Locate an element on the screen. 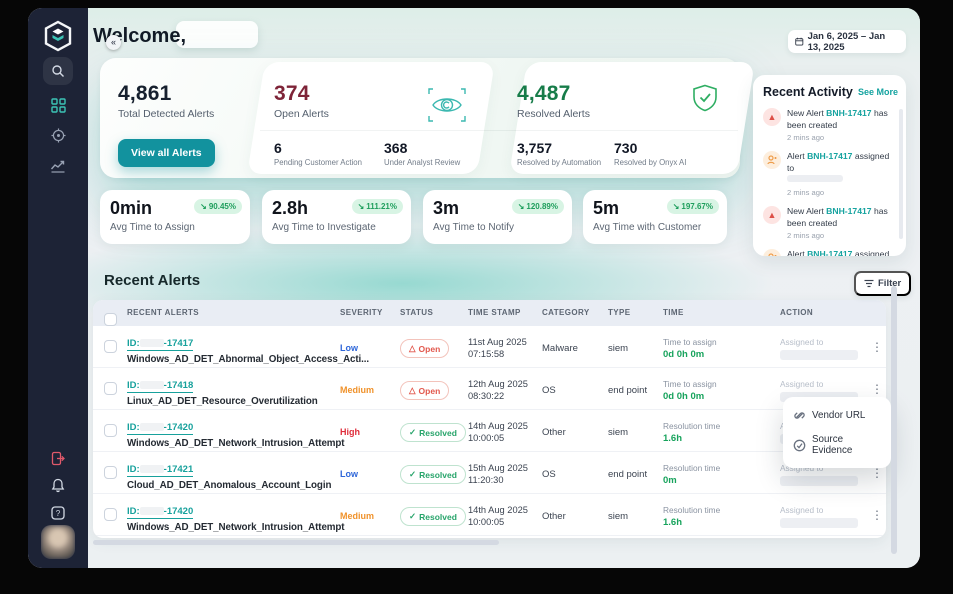  menu-item-source-evidence: Source Evidence is located at coordinates (837, 445).